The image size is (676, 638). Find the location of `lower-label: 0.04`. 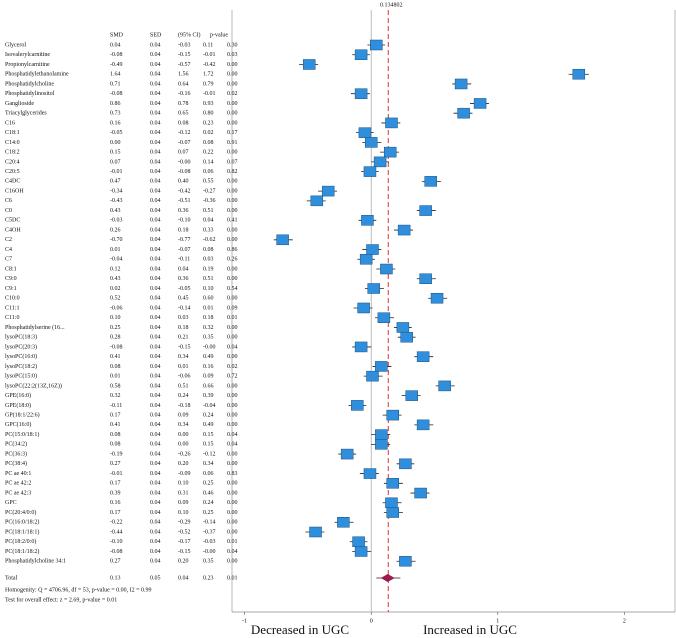

lower-label: 0.04 is located at coordinates (183, 269).